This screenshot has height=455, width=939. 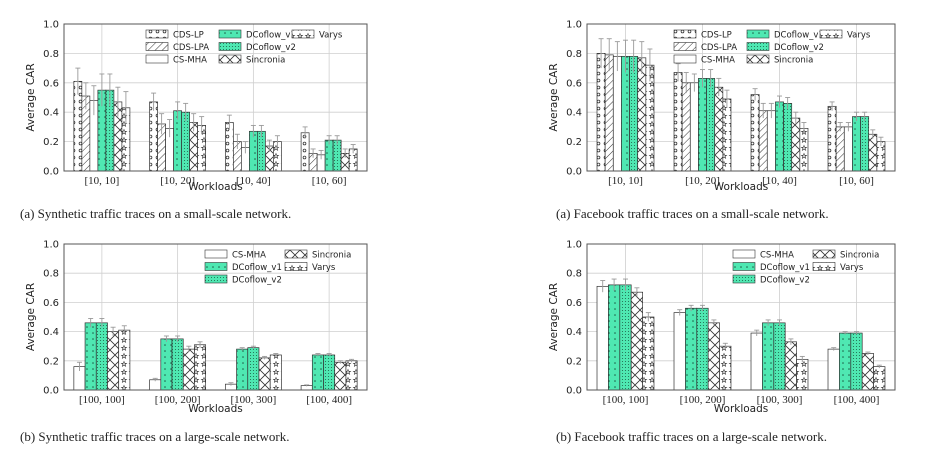 I want to click on x-tick-label: [10, 60], so click(x=856, y=181).